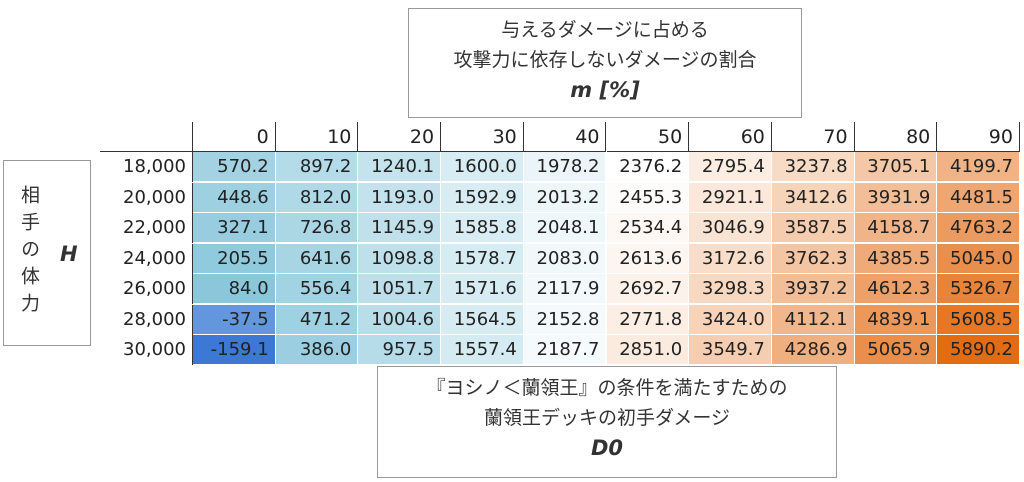  I want to click on table-cell: 3549.7, so click(730, 350).